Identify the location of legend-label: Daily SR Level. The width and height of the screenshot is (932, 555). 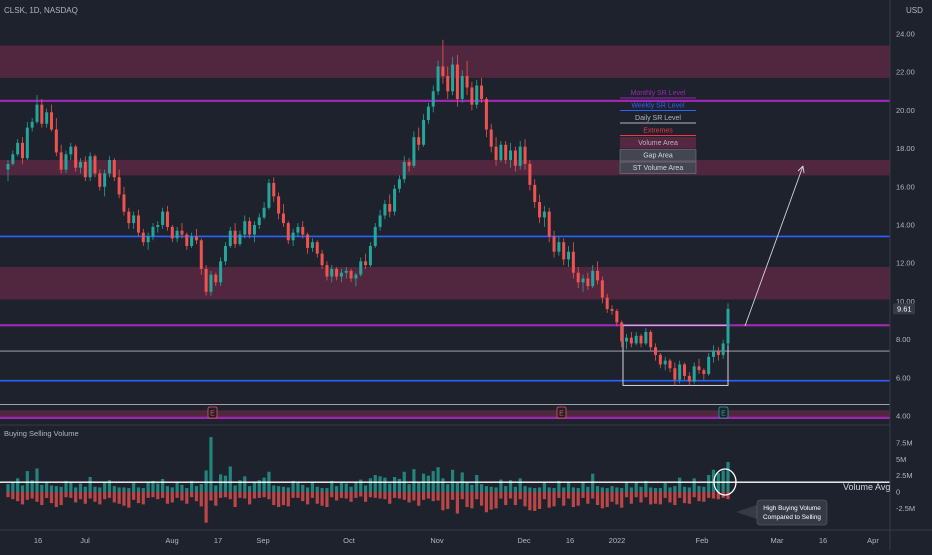
(658, 118).